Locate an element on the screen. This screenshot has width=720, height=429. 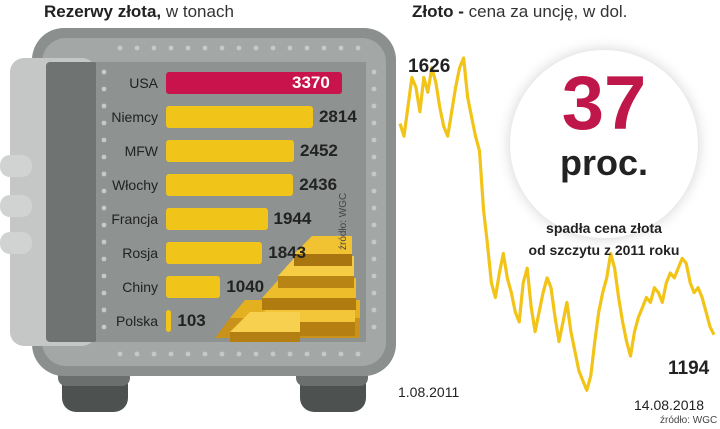
right-source-label: źródło: WGC is located at coordinates (689, 420).